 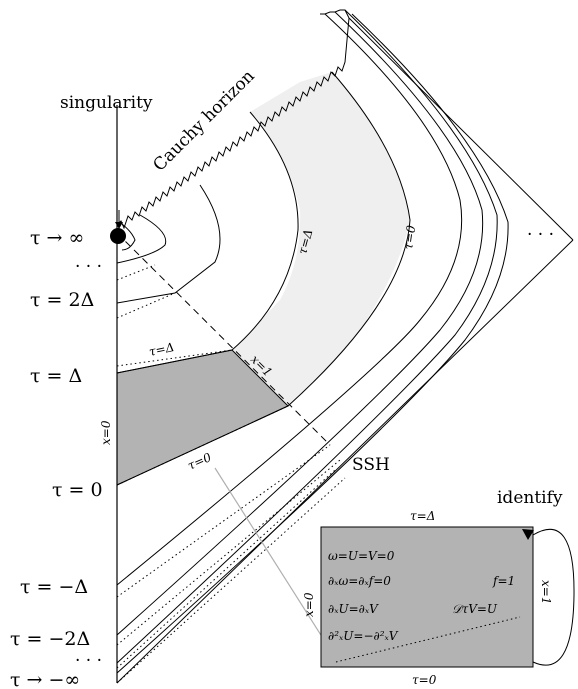 I want to click on tau-zero-label: τ = 0, so click(x=77, y=490).